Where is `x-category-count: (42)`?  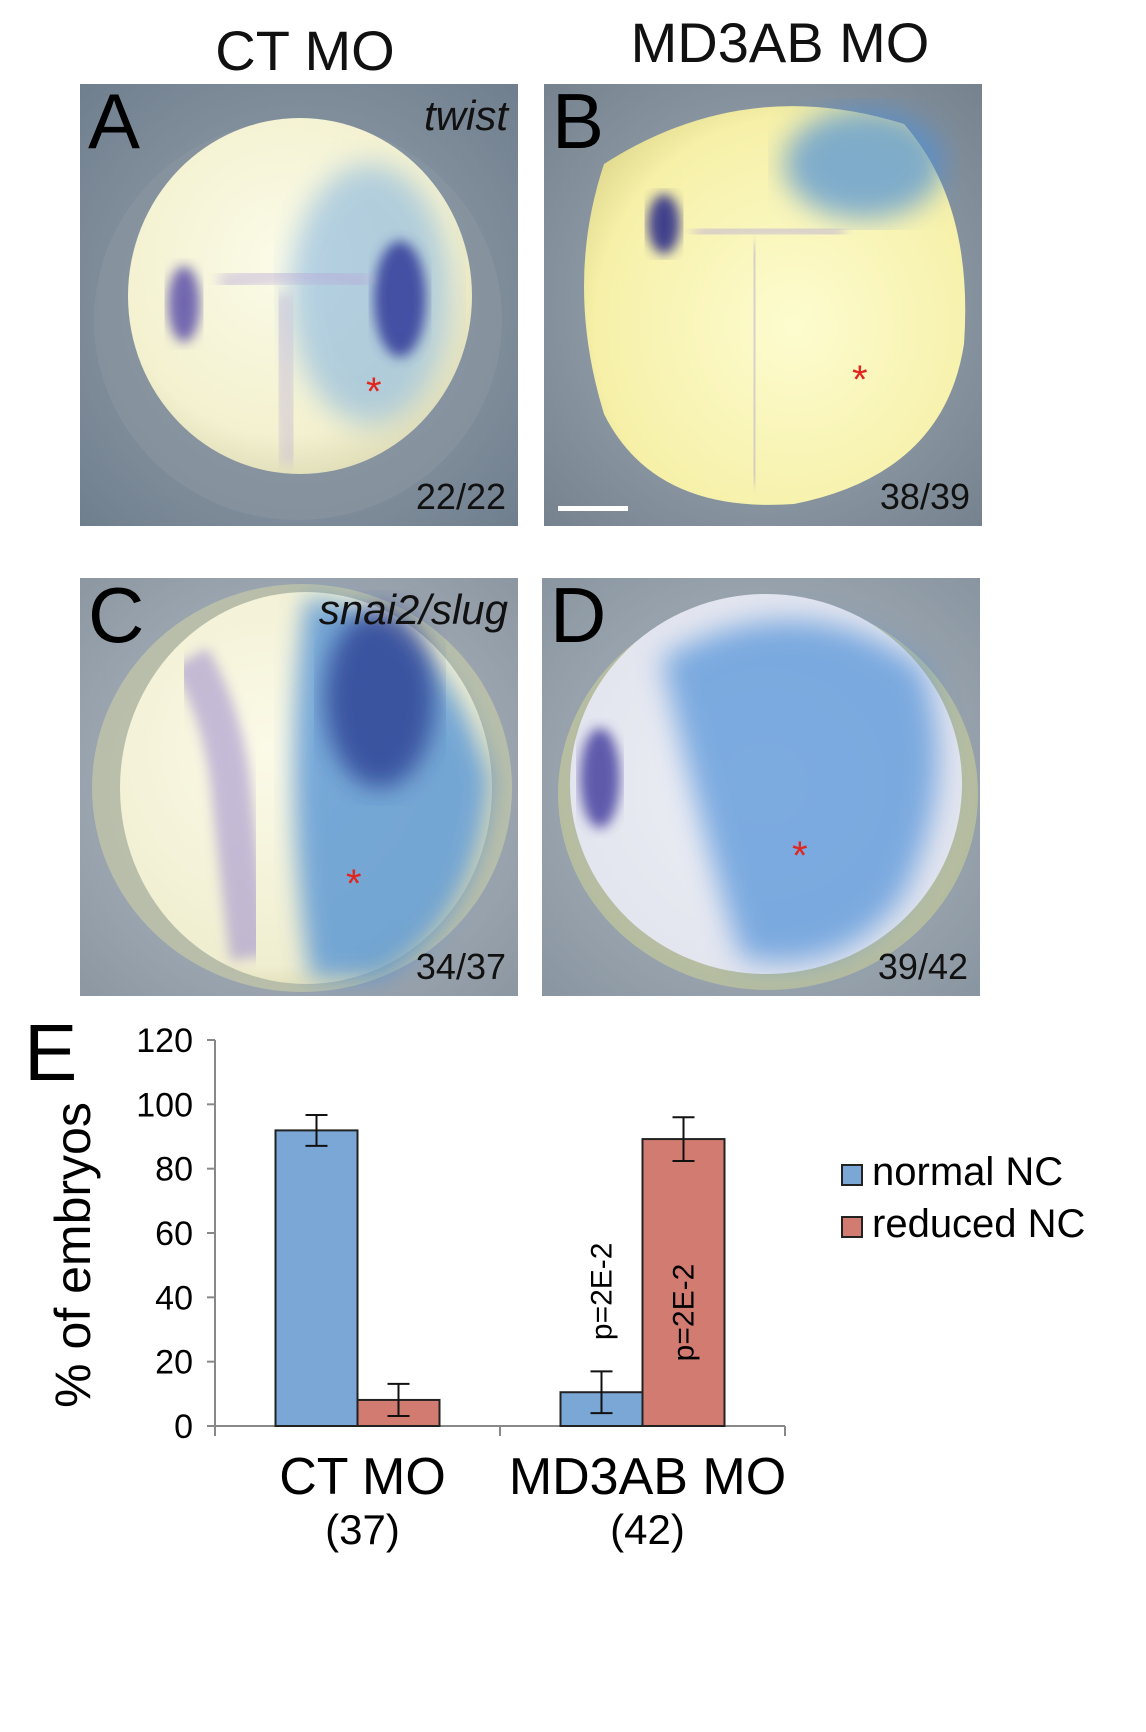 x-category-count: (42) is located at coordinates (647, 1529).